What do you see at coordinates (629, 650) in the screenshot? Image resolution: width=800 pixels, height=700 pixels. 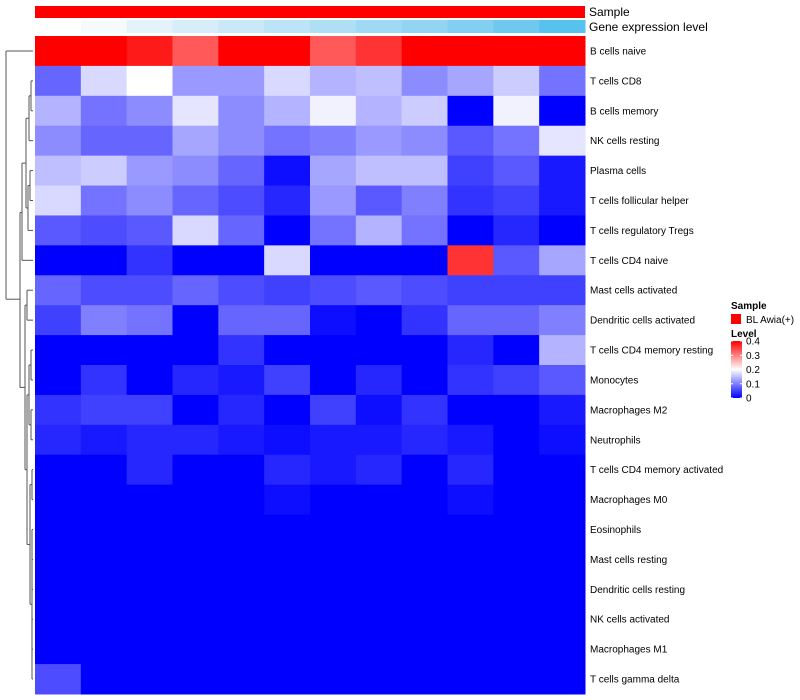 I see `row-label: Macrophages M1` at bounding box center [629, 650].